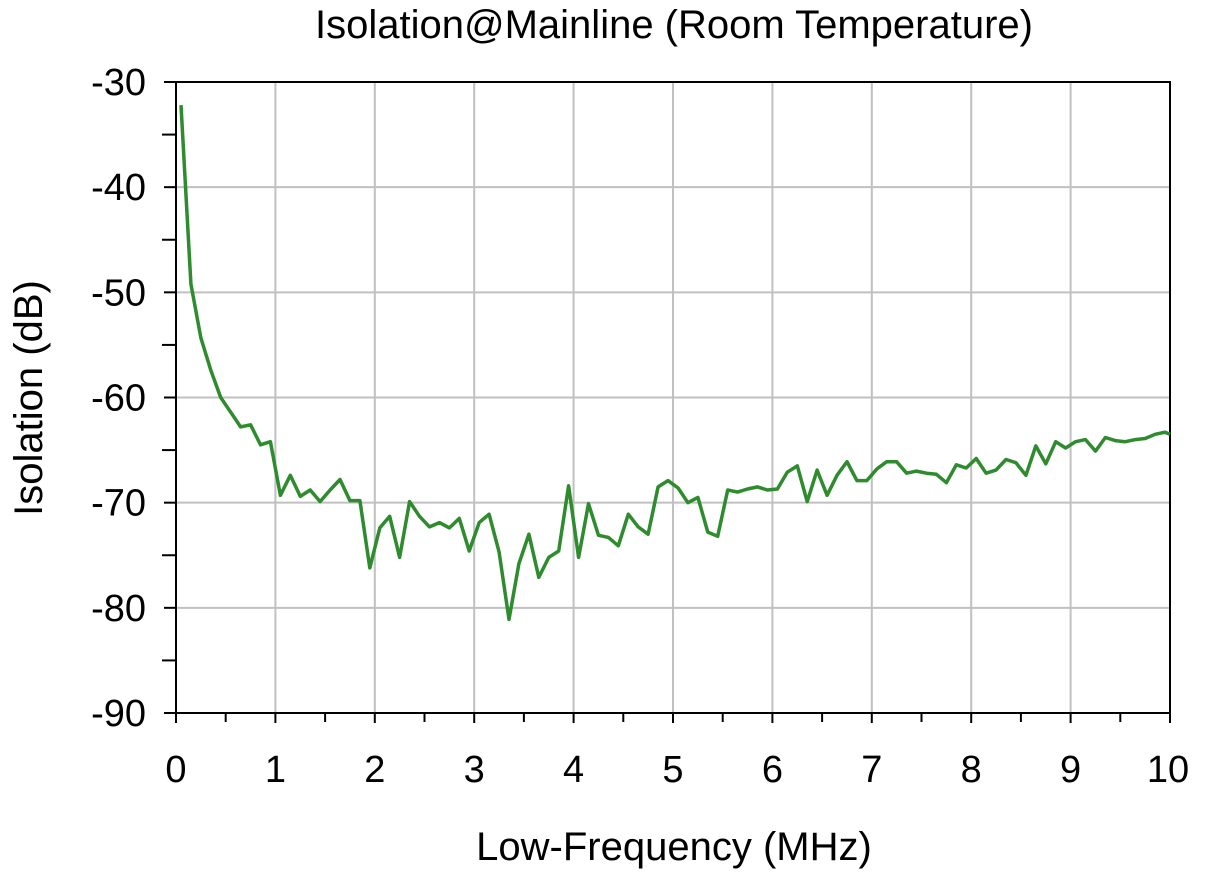 This screenshot has height=879, width=1222. I want to click on x-tick-label: 0, so click(175, 770).